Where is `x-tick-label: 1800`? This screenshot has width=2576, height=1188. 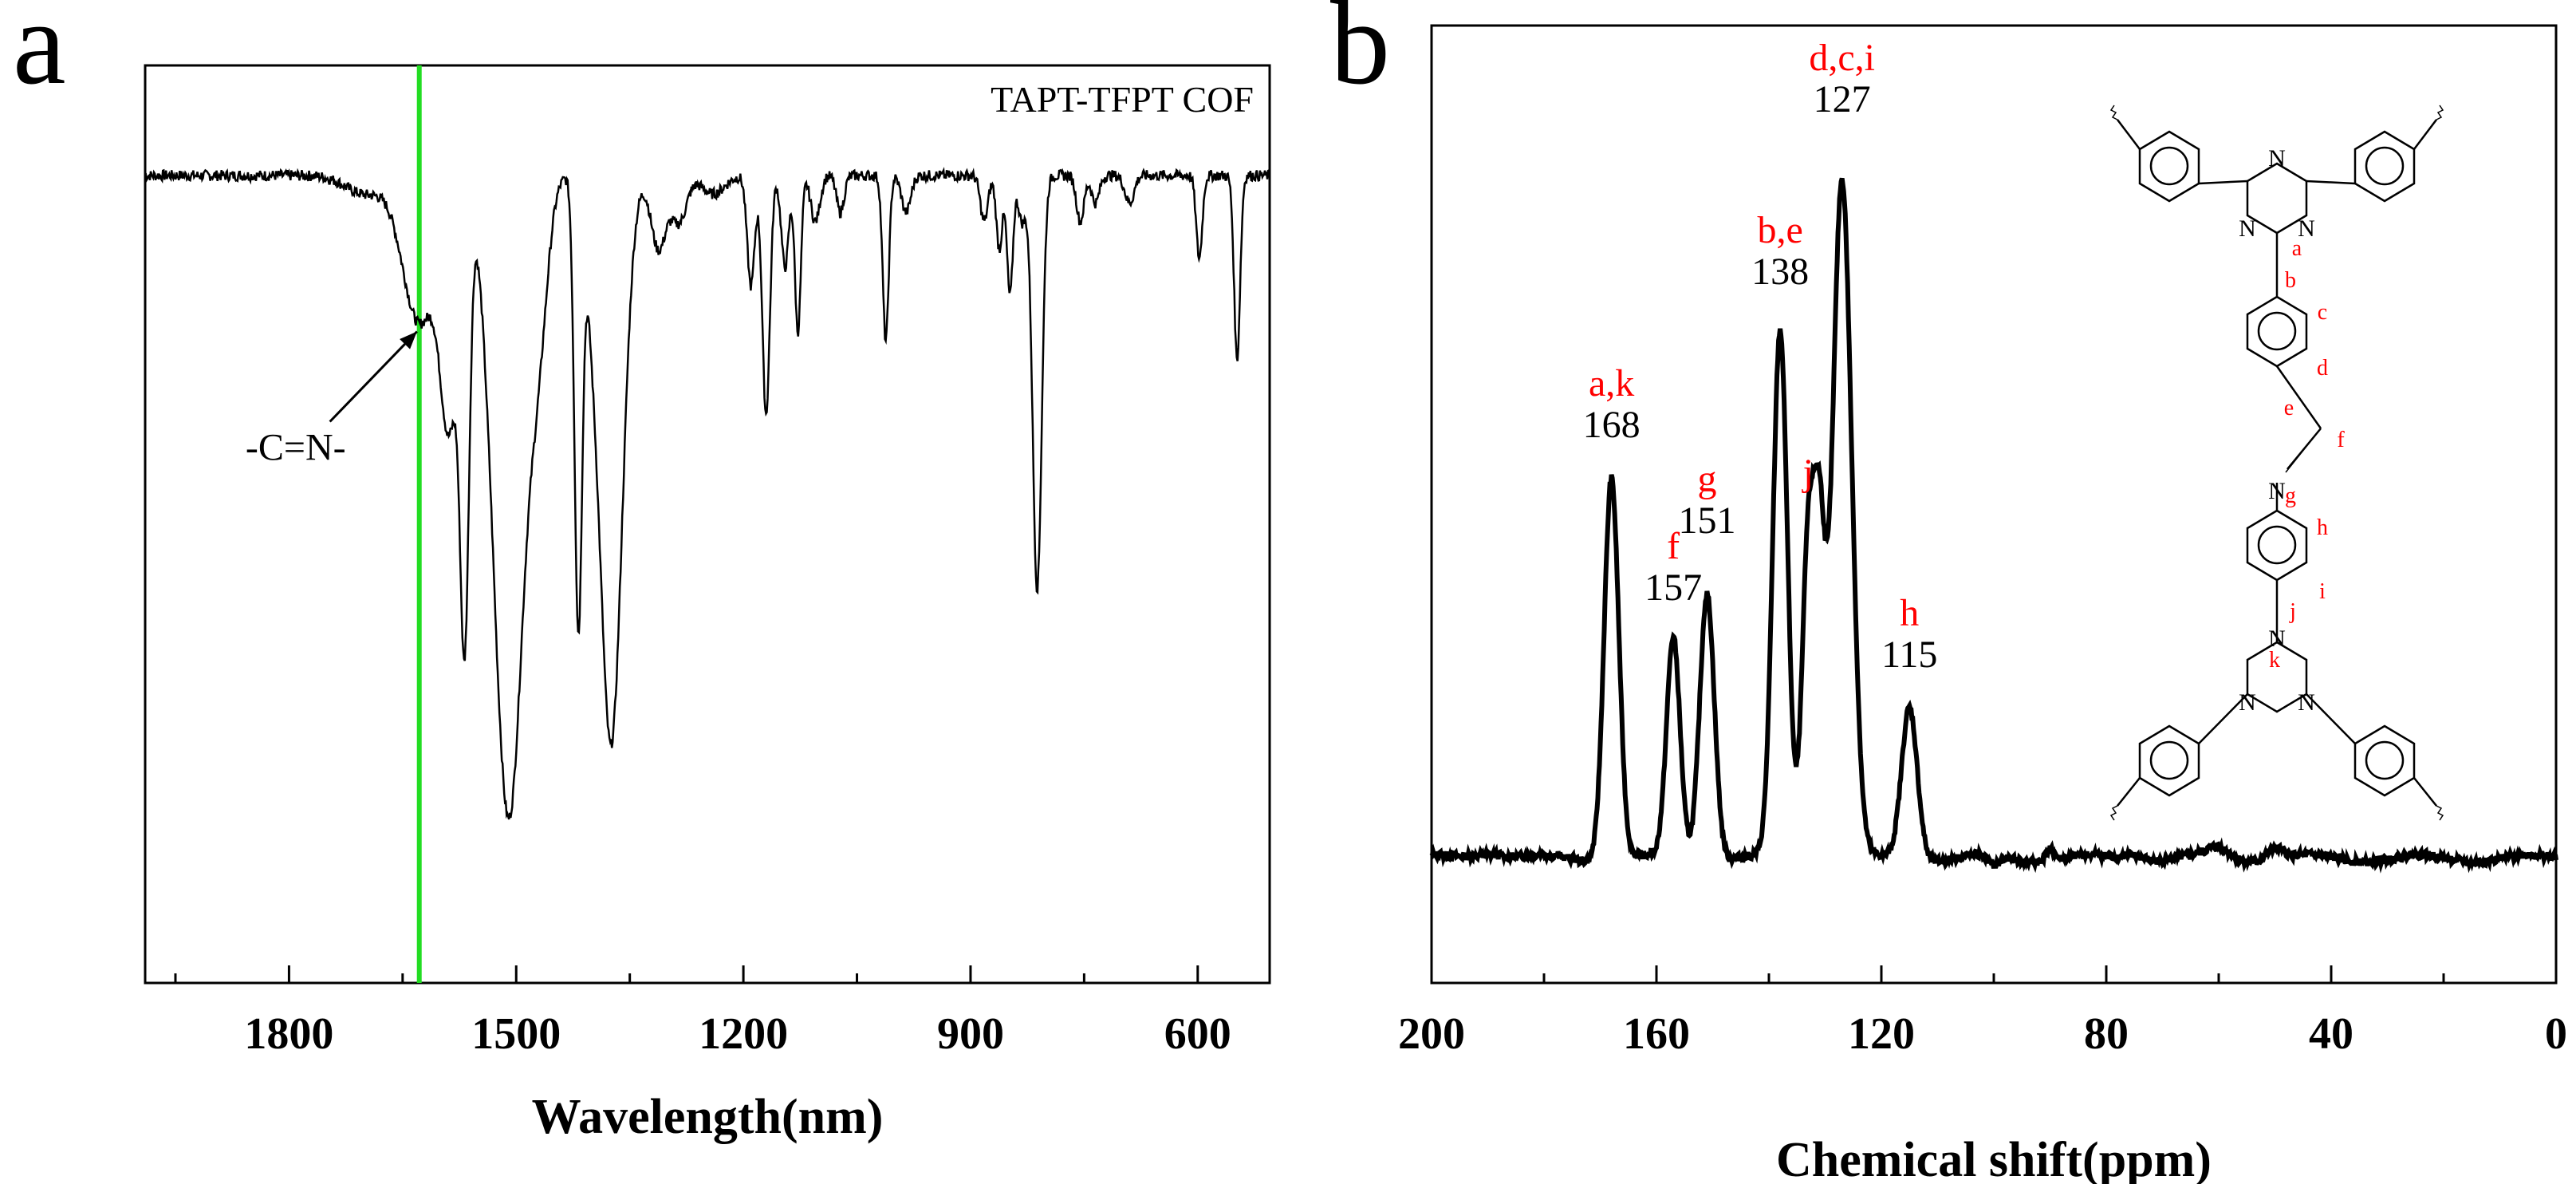
x-tick-label: 1800 is located at coordinates (288, 1034).